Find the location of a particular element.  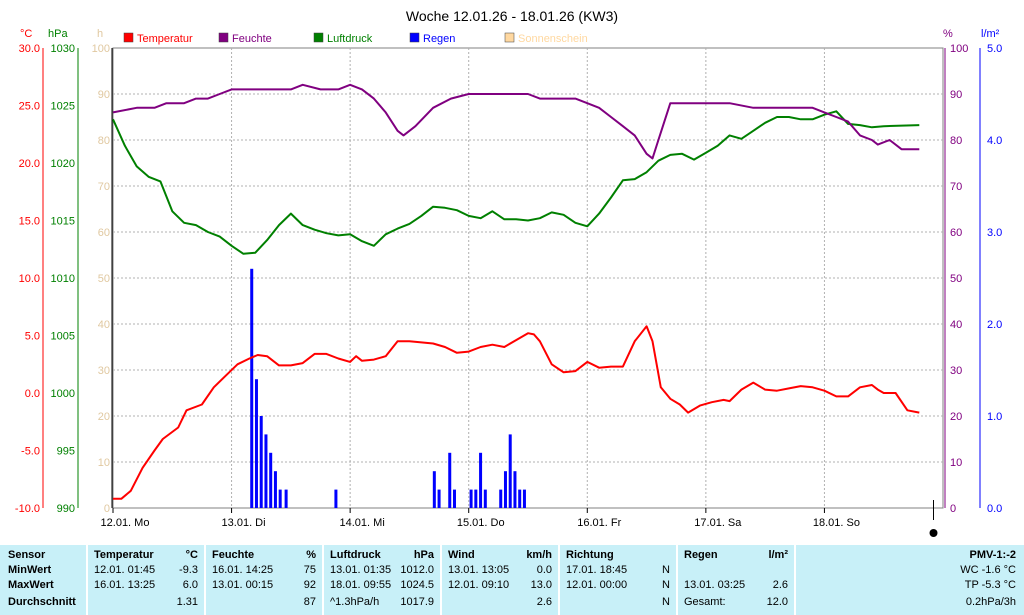

luftdruck-header: Luftdruck is located at coordinates (355, 555).